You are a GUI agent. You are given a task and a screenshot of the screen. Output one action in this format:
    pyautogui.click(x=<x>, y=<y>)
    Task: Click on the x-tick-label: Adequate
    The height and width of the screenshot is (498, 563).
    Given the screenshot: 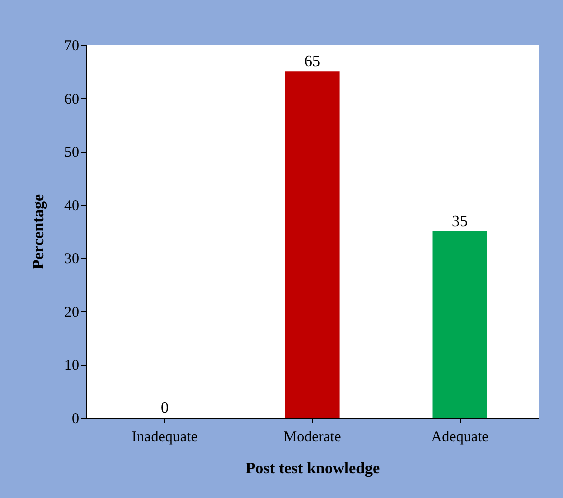 What is the action you would take?
    pyautogui.click(x=460, y=438)
    